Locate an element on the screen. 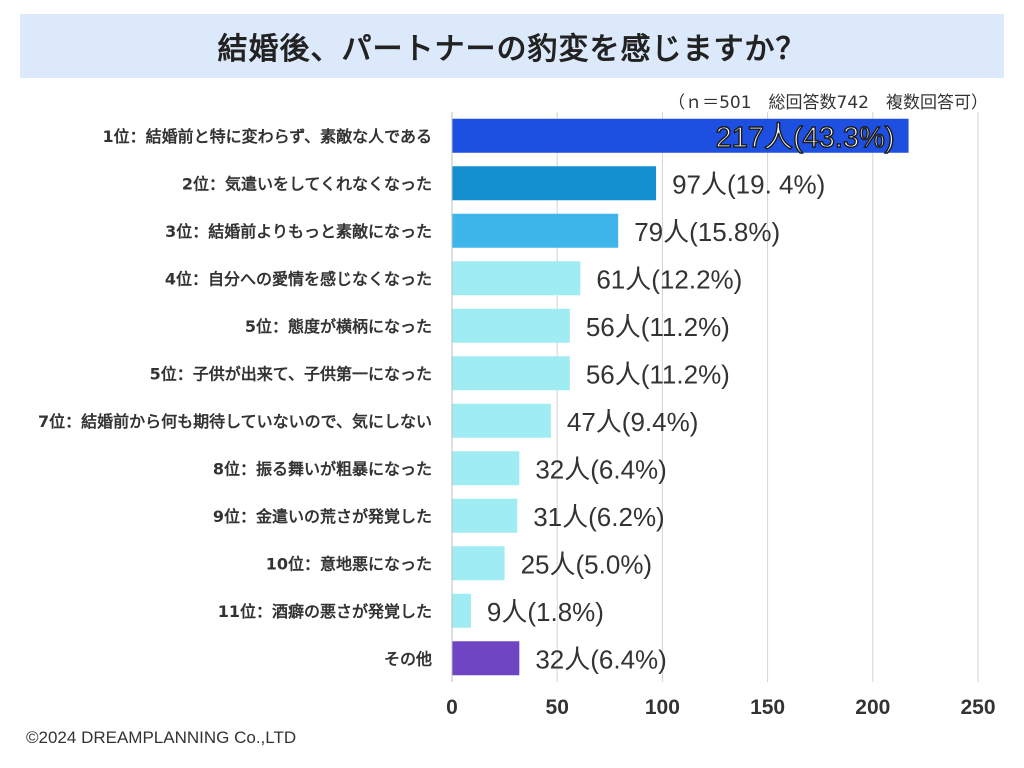 Image resolution: width=1024 pixels, height=768 pixels. x-tick-label: 50 is located at coordinates (557, 707).